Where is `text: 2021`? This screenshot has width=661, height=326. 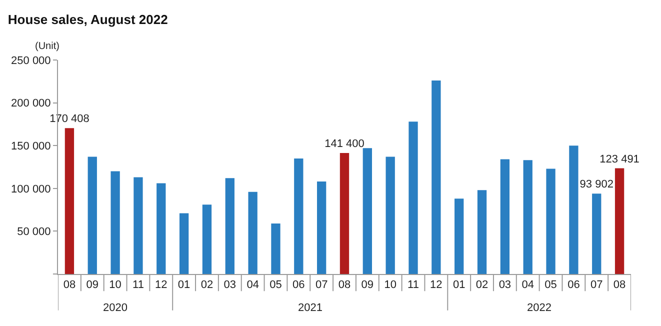
text: 2021 is located at coordinates (310, 308).